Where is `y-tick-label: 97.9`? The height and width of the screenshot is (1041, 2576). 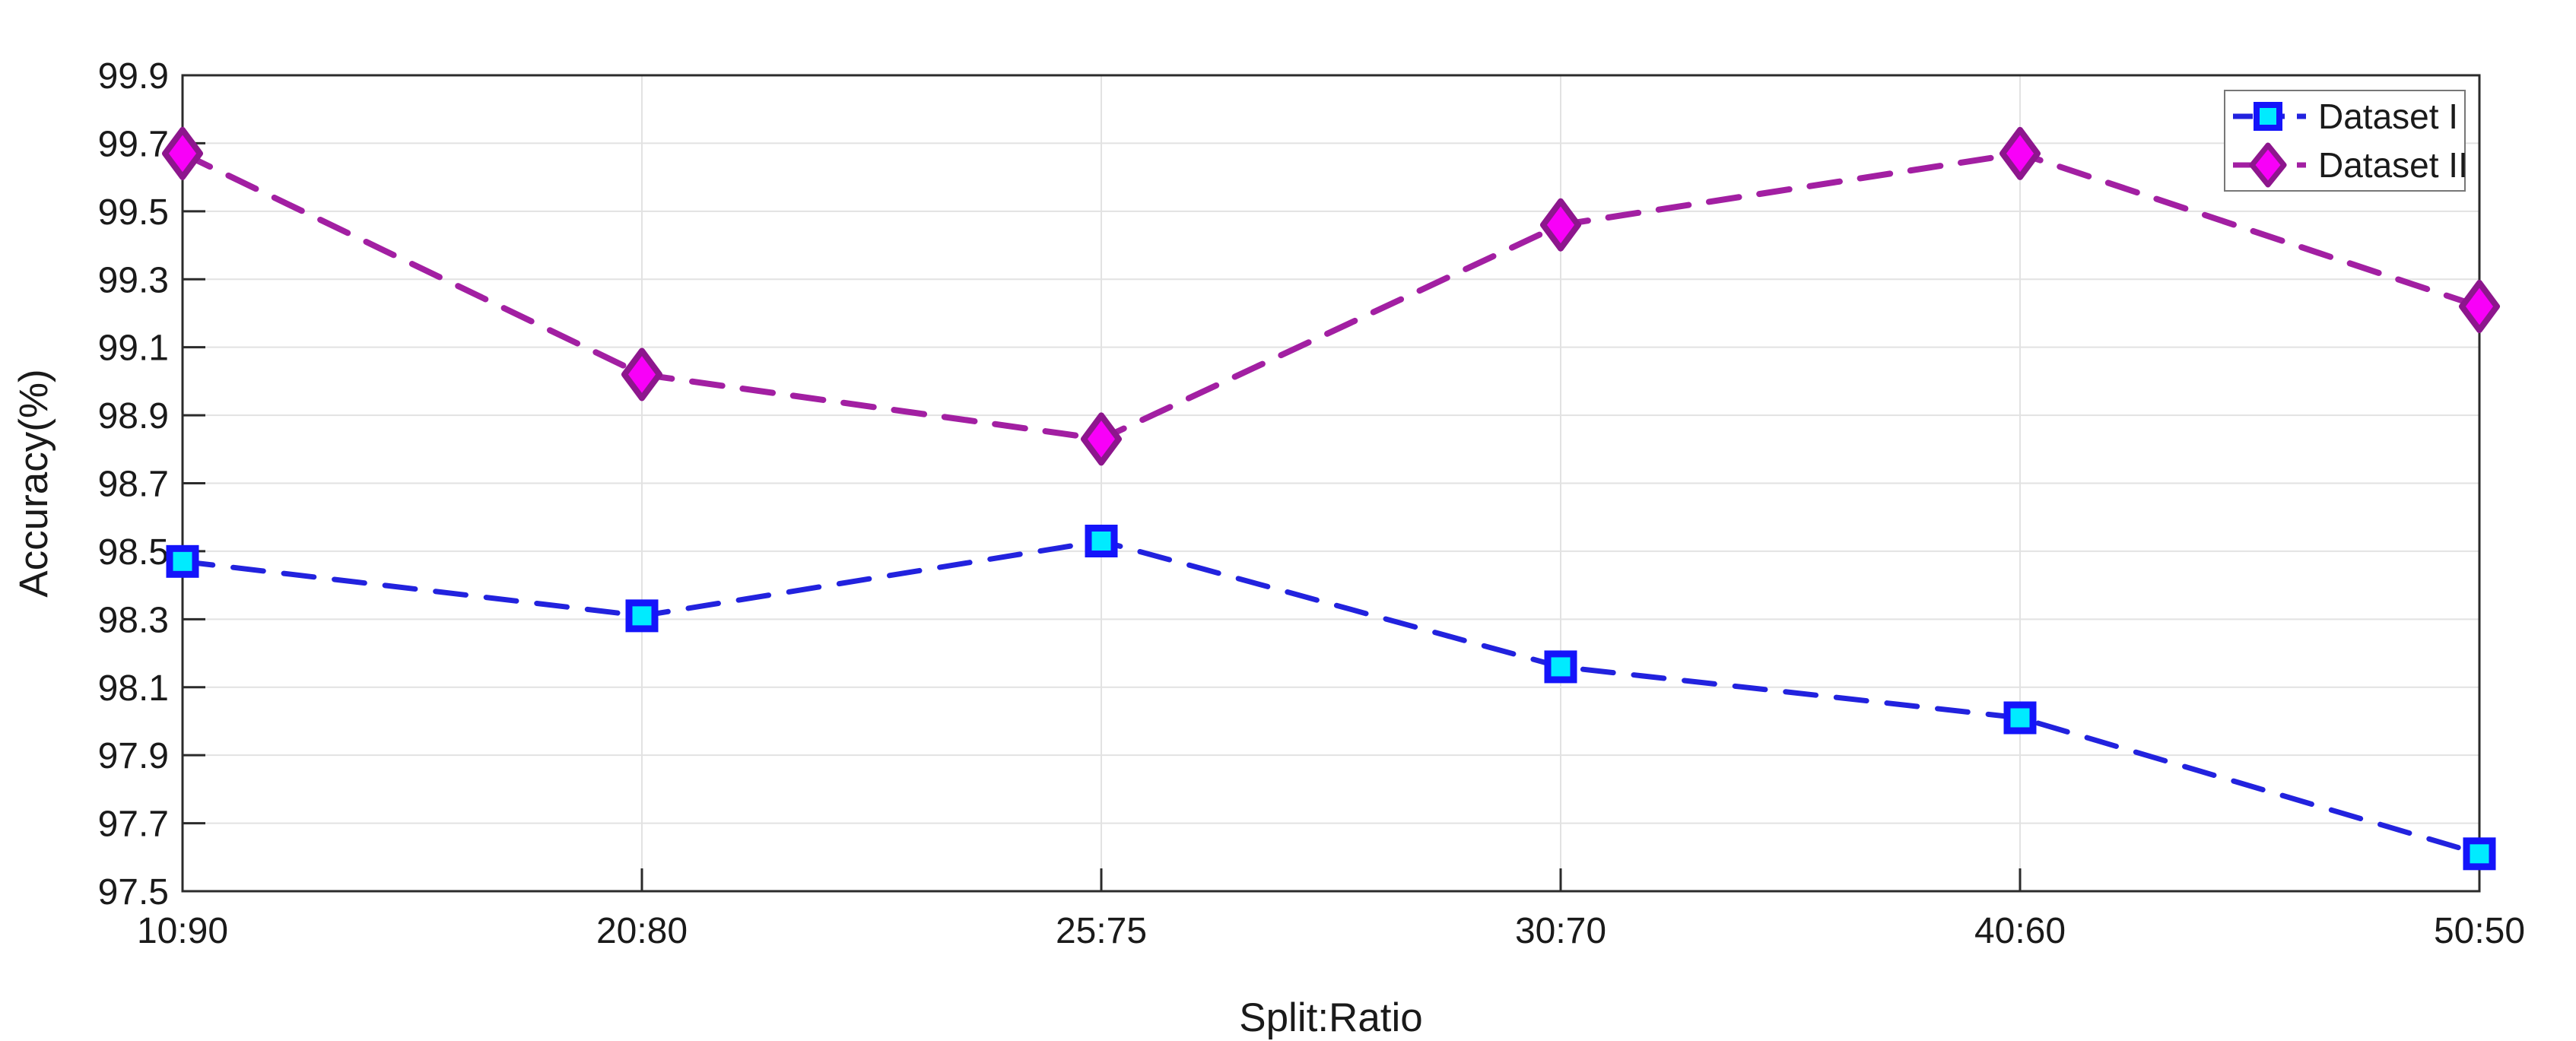 y-tick-label: 97.9 is located at coordinates (133, 756).